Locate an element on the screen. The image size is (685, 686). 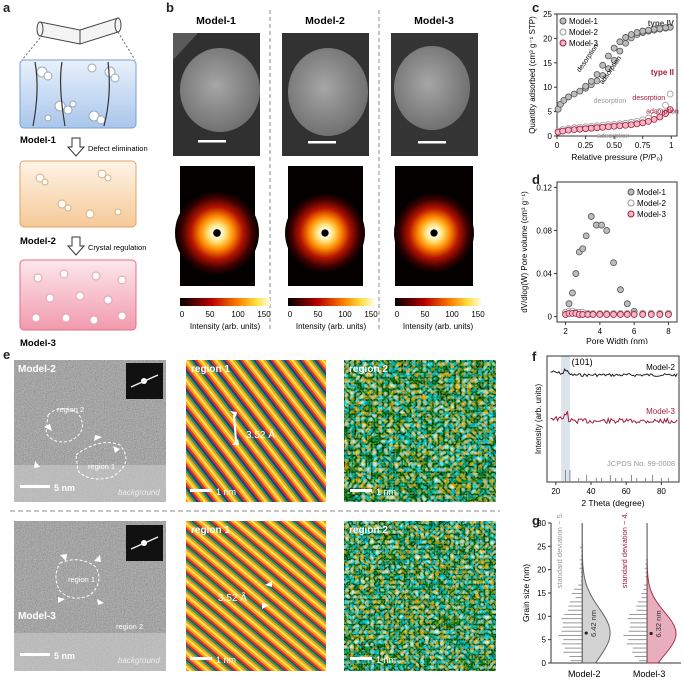
panel-label-b: b is located at coordinates (170, 7).